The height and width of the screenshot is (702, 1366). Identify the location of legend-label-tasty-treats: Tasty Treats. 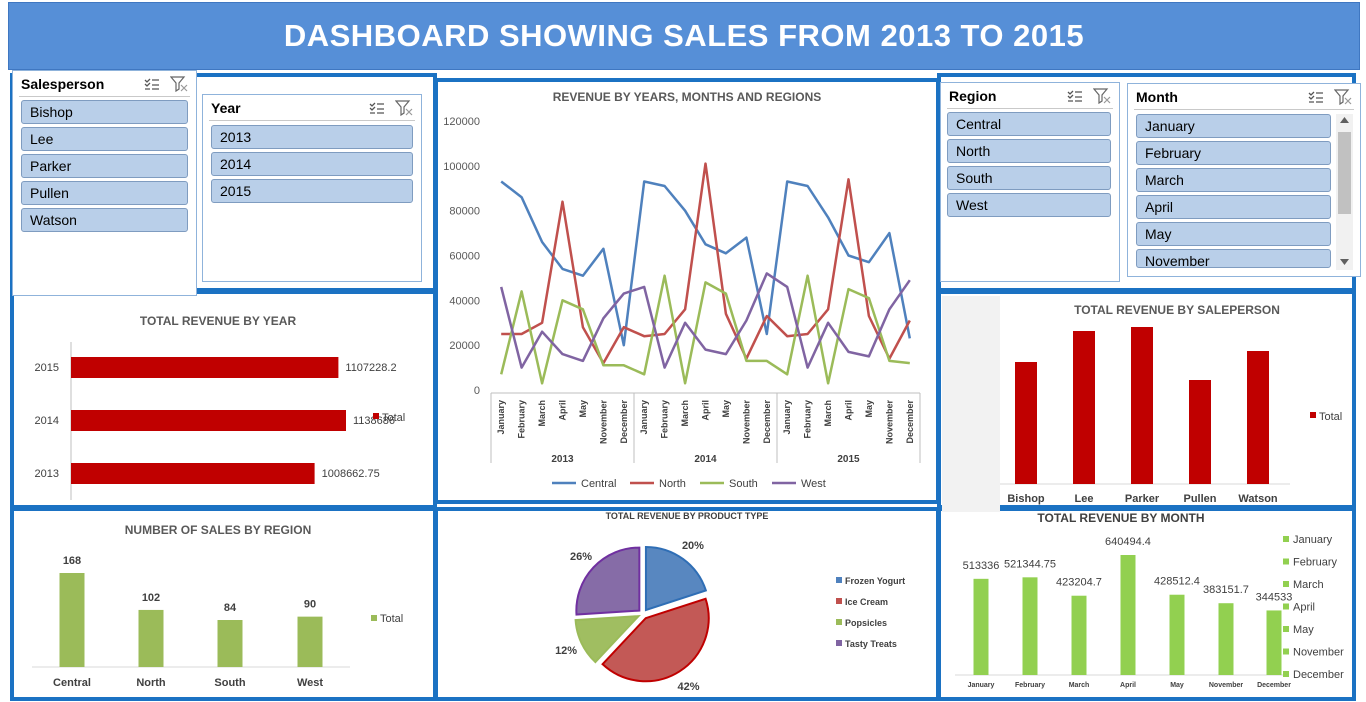
(871, 644).